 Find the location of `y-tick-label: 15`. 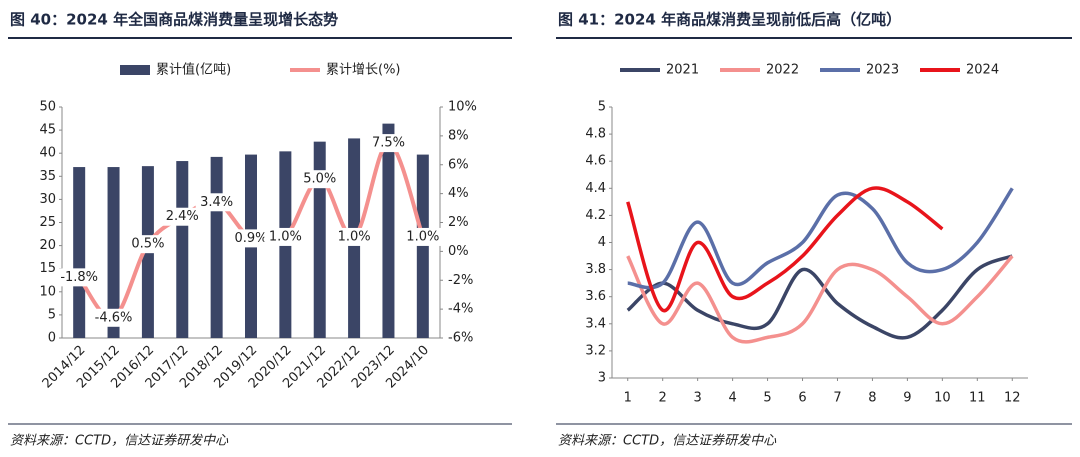

y-tick-label: 15 is located at coordinates (47, 268).